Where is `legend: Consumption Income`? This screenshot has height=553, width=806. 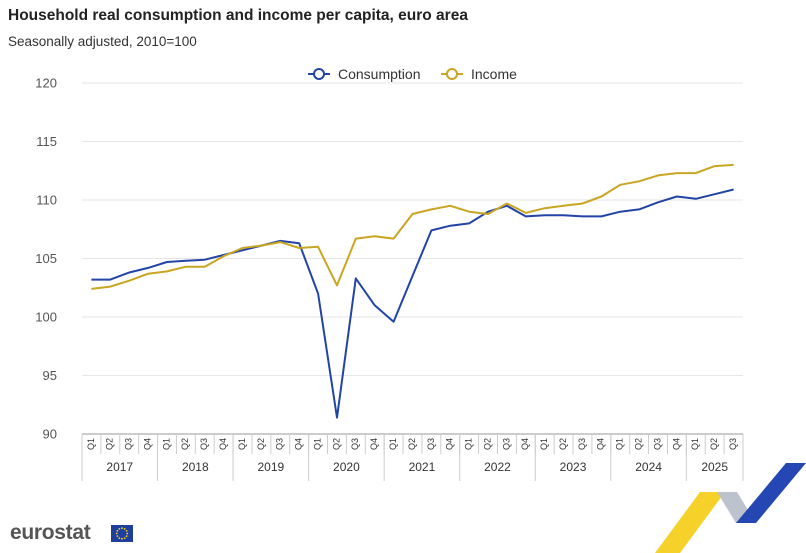
legend: Consumption Income is located at coordinates (412, 74).